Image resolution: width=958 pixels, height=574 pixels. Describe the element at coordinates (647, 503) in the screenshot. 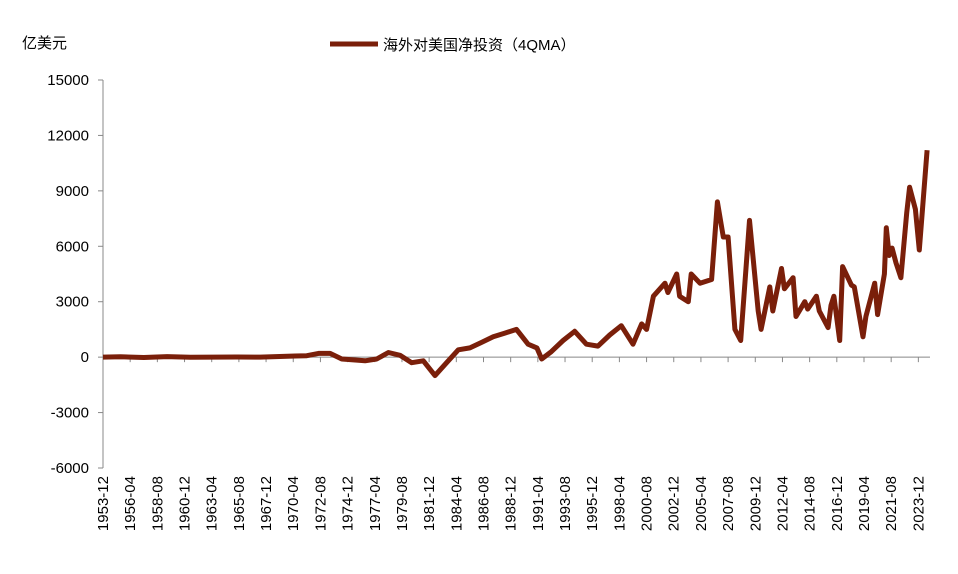

I see `x-tick-label: 2000-08` at that location.